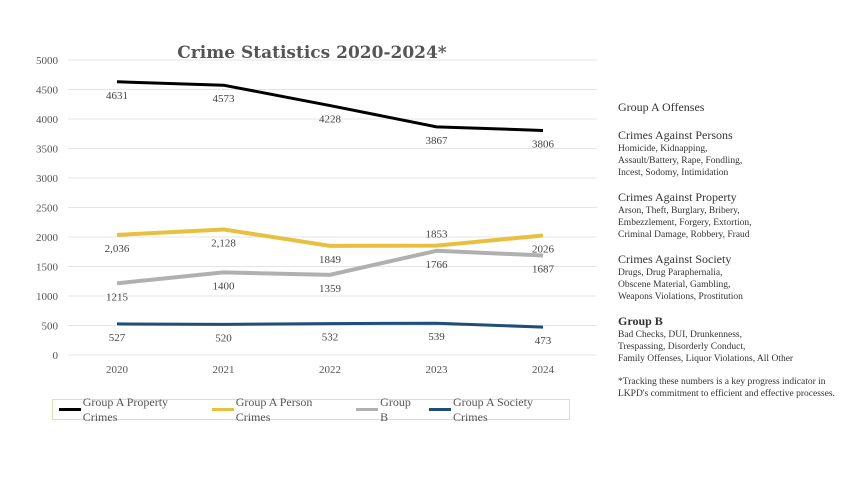 The width and height of the screenshot is (865, 487). Describe the element at coordinates (685, 223) in the screenshot. I see `section-line: Embezzlement, Forgery, Extortion,` at that location.